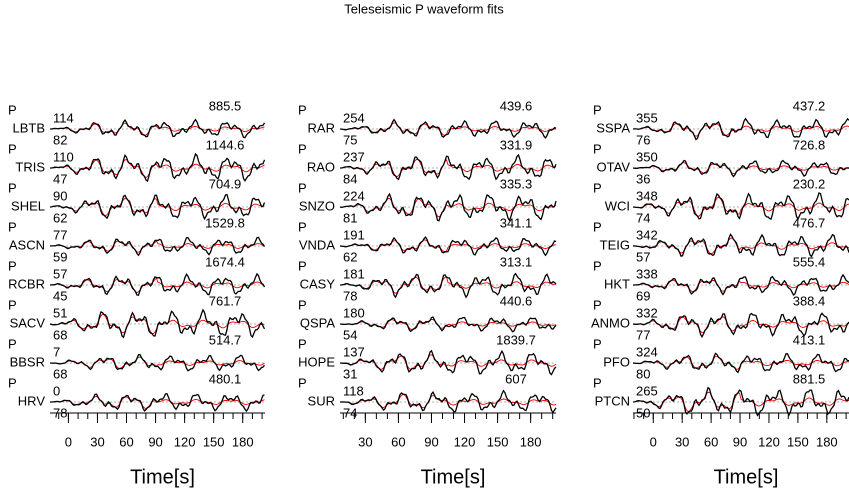 The image size is (849, 492). Describe the element at coordinates (643, 178) in the screenshot. I see `bottom-number: 36` at that location.